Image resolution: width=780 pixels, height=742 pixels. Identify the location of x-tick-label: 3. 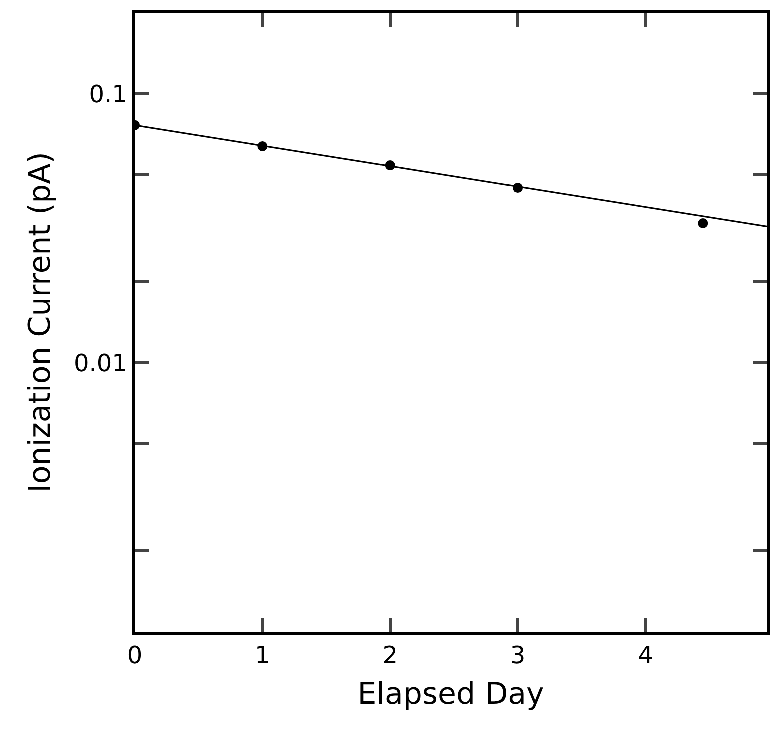
(518, 656).